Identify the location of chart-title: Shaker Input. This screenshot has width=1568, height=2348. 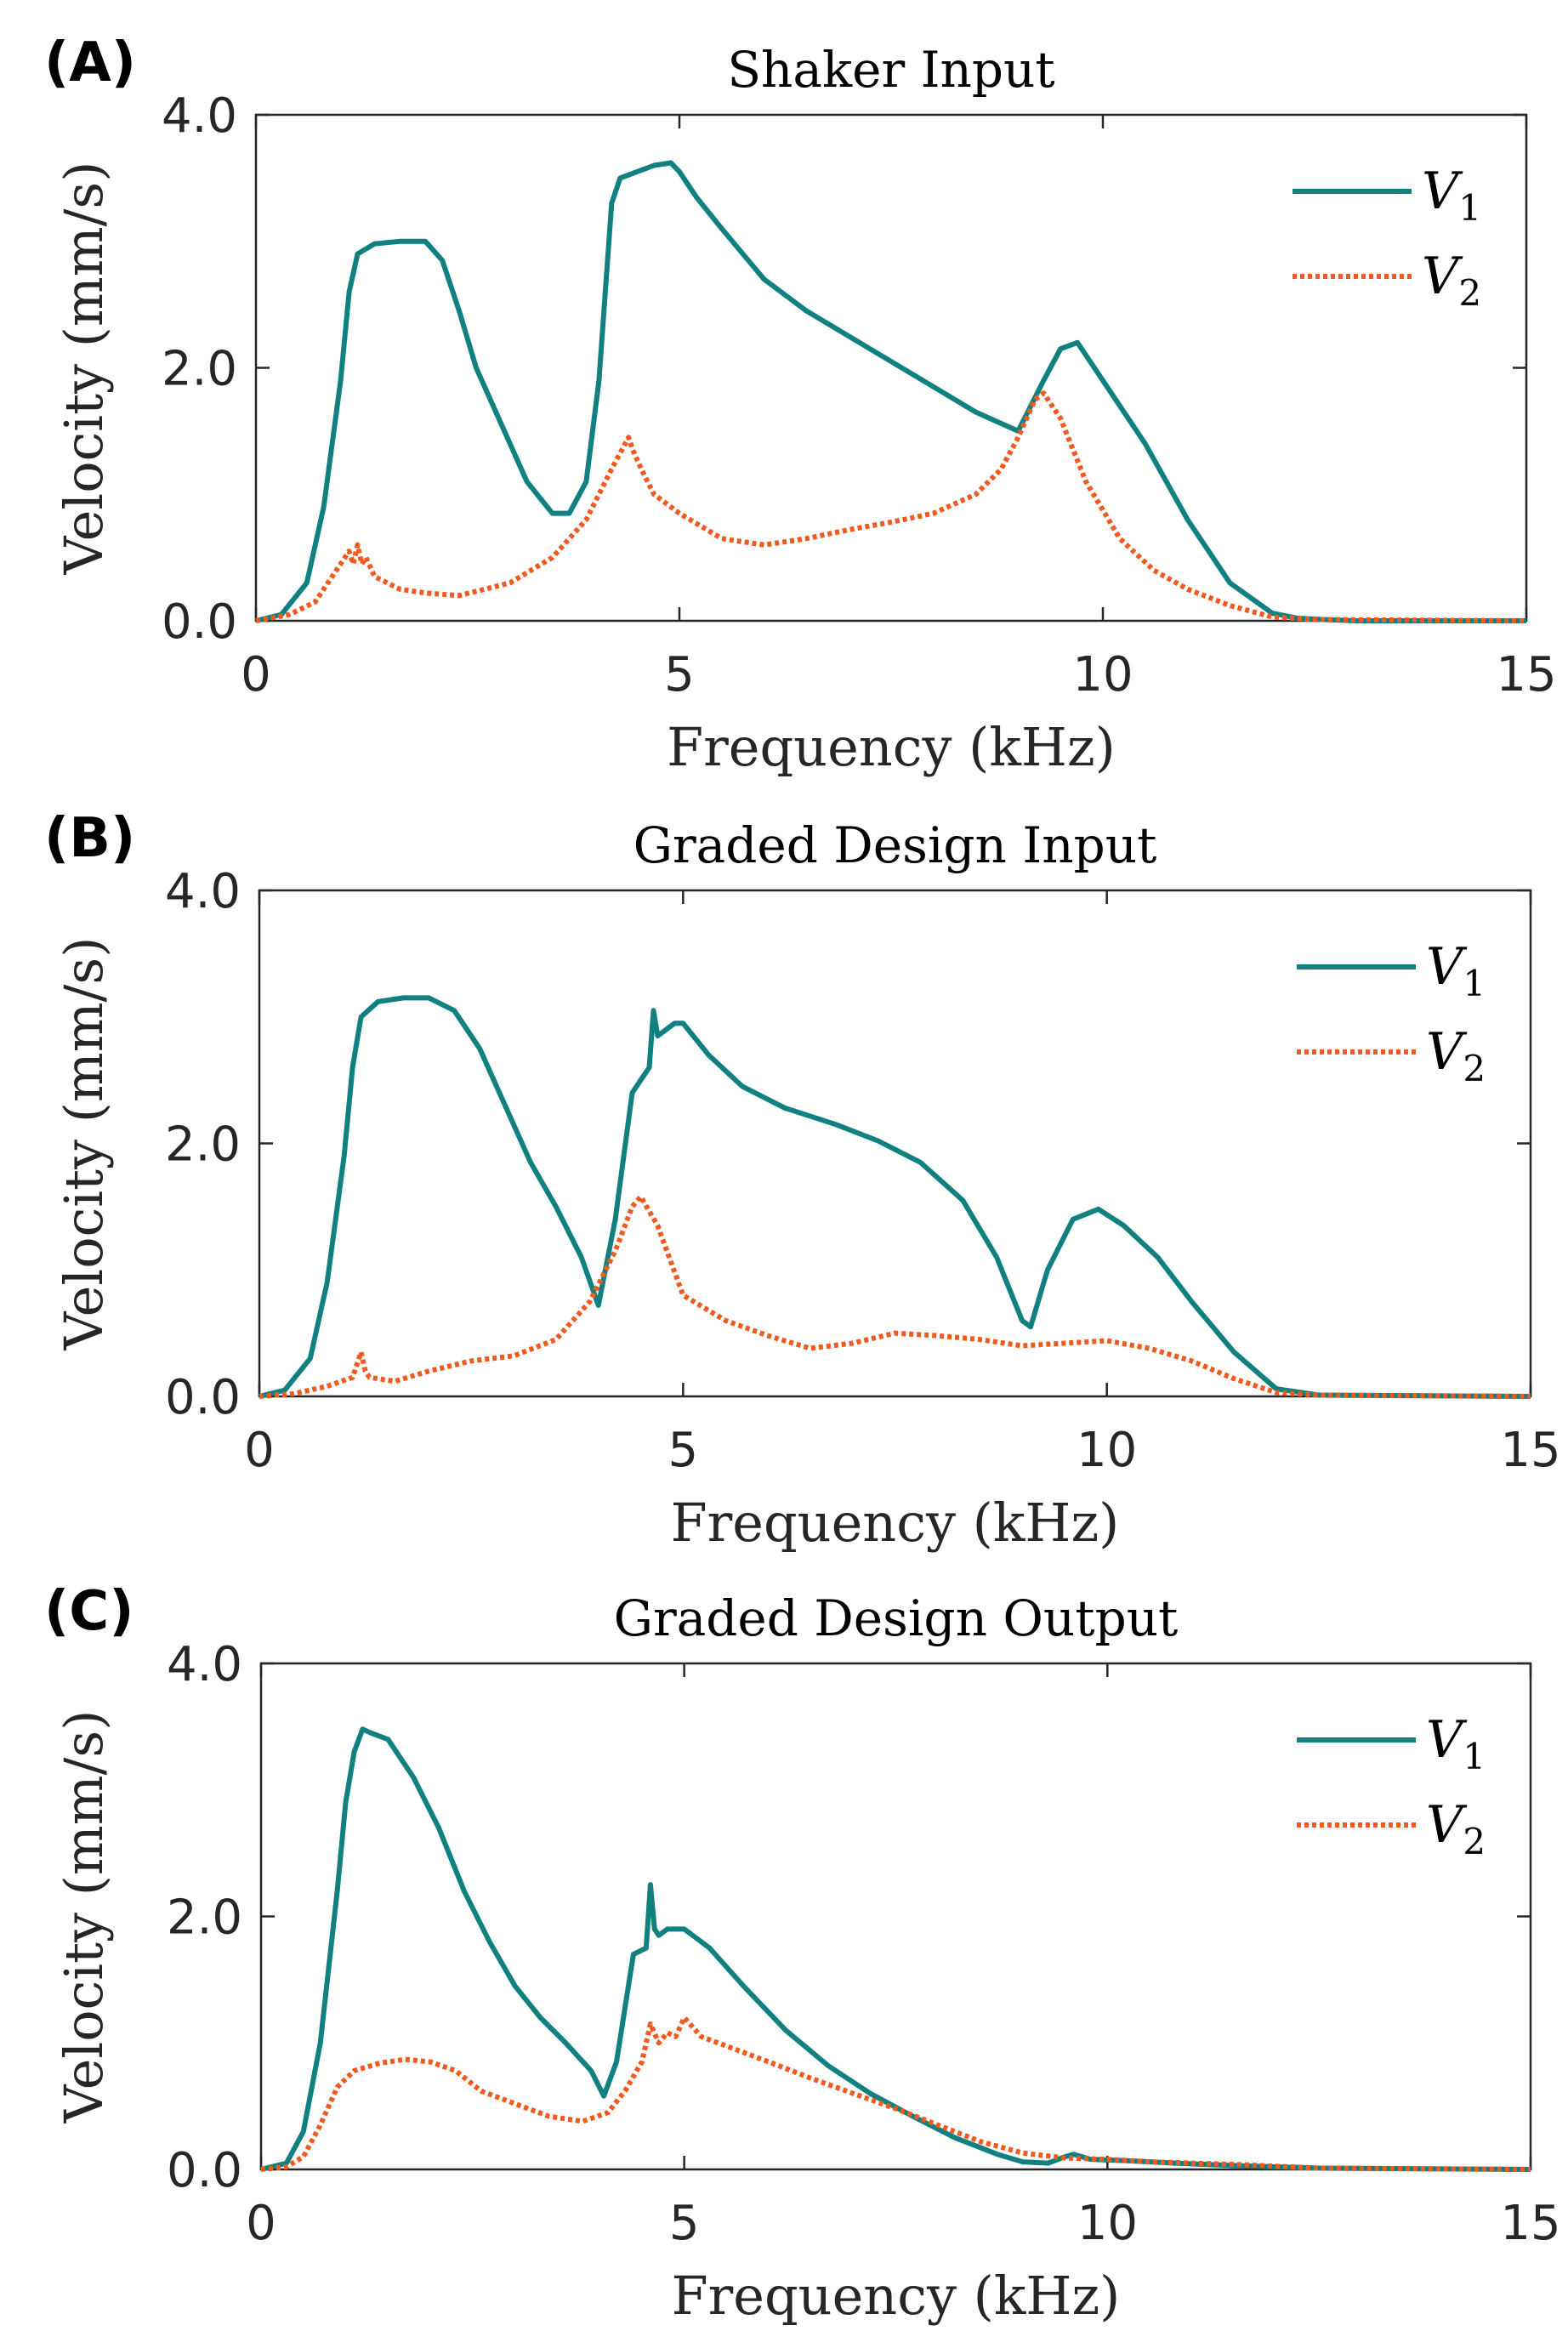
(890, 70).